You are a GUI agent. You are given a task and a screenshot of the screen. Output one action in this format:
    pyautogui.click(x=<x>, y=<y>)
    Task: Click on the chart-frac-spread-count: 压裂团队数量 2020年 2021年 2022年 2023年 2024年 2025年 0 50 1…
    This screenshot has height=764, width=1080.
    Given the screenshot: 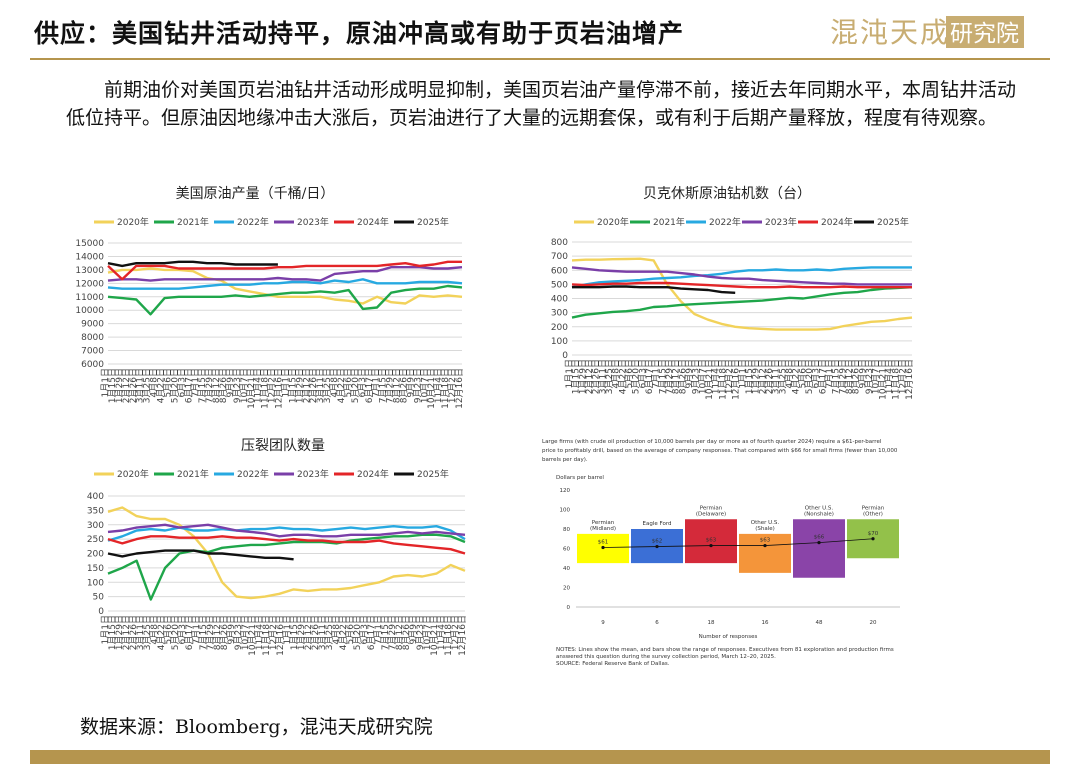 What is the action you would take?
    pyautogui.click(x=270, y=552)
    